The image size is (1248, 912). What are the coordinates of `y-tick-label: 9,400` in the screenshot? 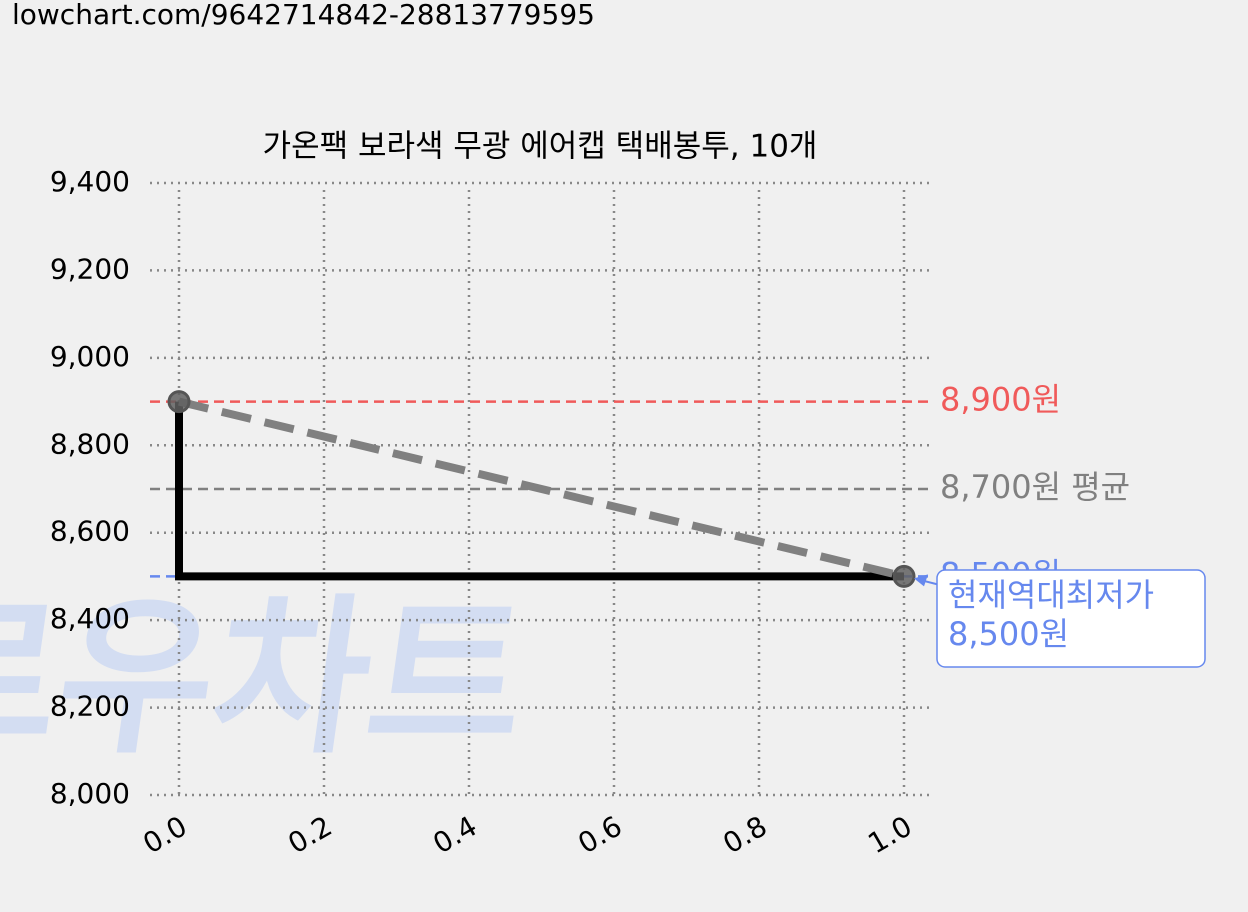 It's located at (90, 181).